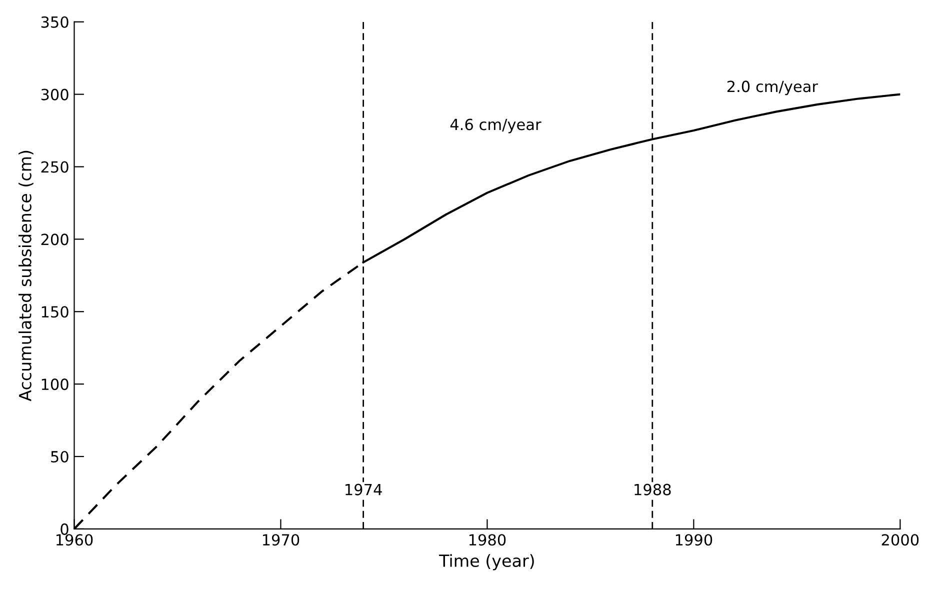 This screenshot has width=928, height=591. Describe the element at coordinates (64, 529) in the screenshot. I see `y-tick-label: 0` at that location.